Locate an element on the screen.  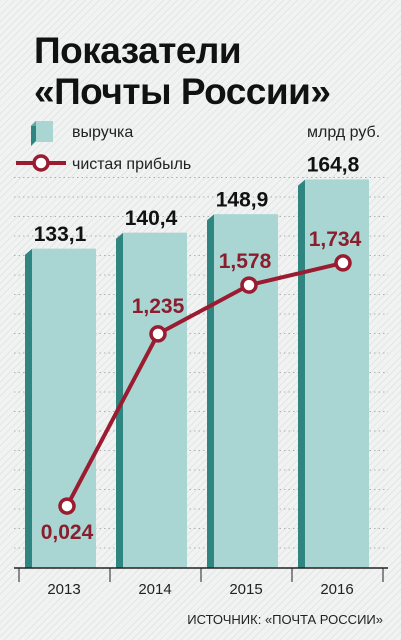
profit-point-2015 is located at coordinates (249, 285).